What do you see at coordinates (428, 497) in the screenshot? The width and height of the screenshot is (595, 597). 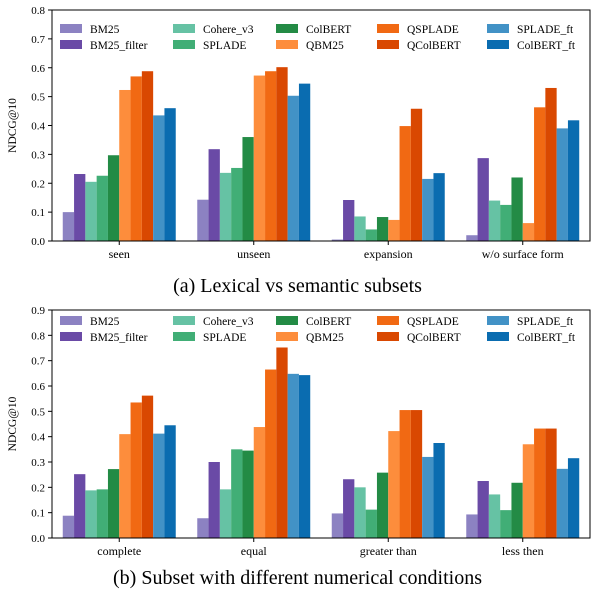 I see `bar-splade-ft-greater-than` at bounding box center [428, 497].